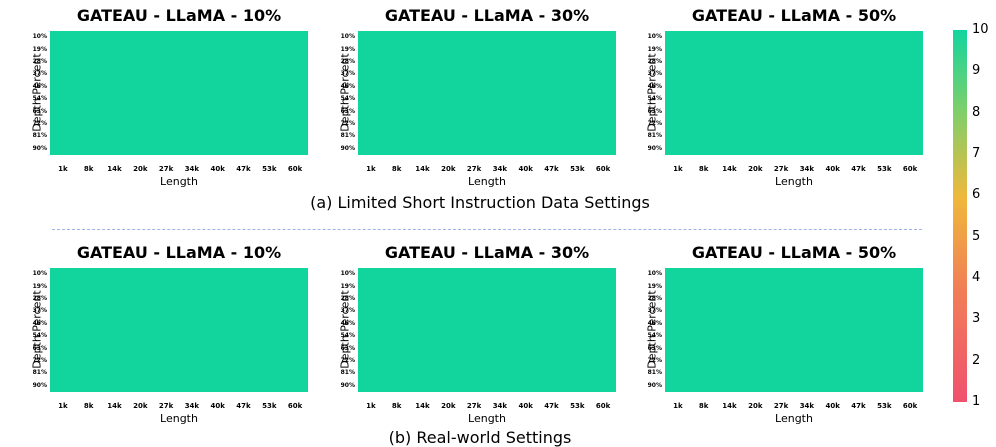  Describe the element at coordinates (678, 406) in the screenshot. I see `x-tick-label: 1k` at that location.